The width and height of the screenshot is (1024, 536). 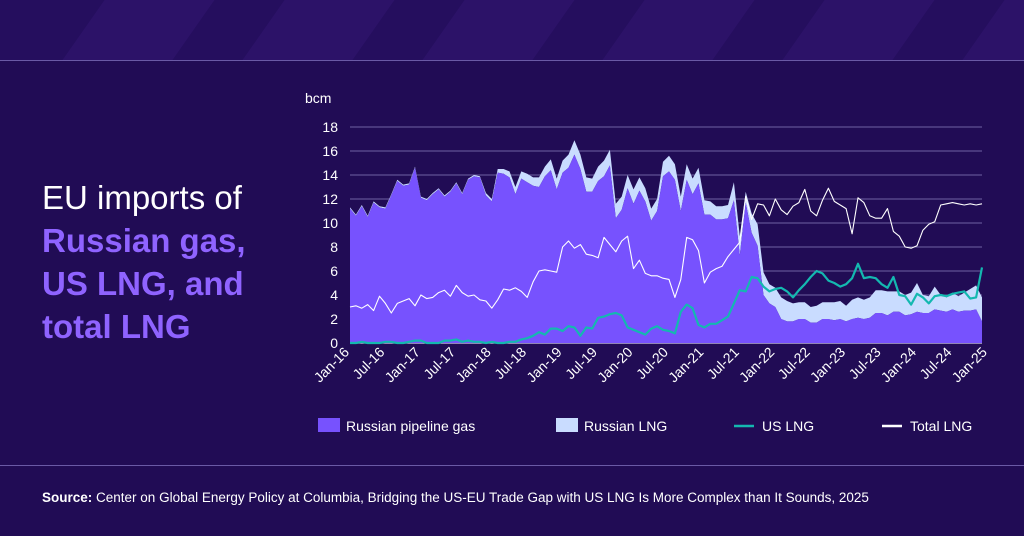 I want to click on y-axis-ticks: 0 2 4 6 8 10 12 14 16 18, so click(x=330, y=235).